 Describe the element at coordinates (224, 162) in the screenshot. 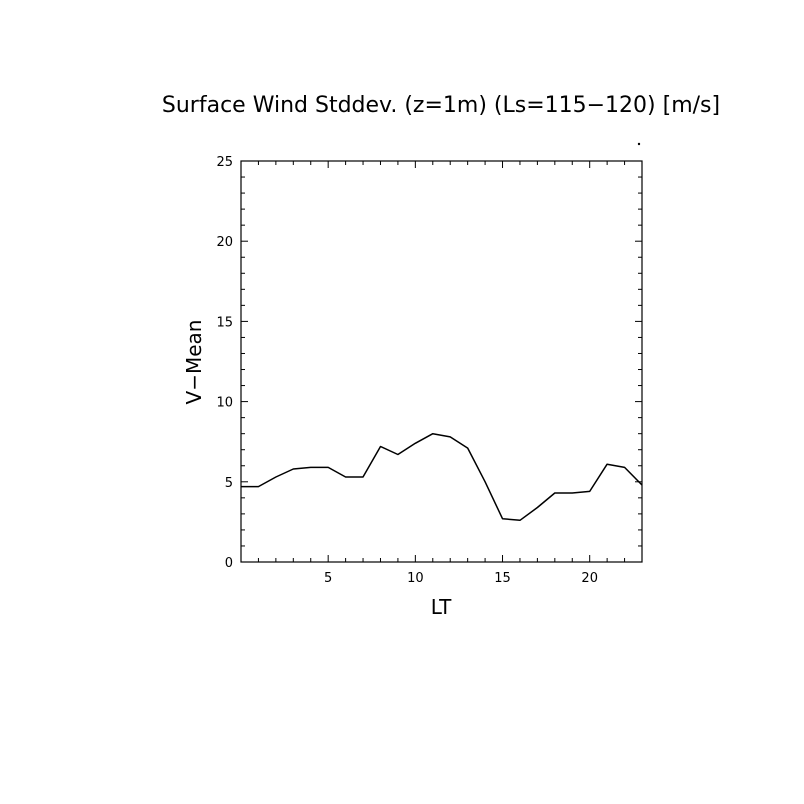

I see `y-tick-label: 25` at that location.